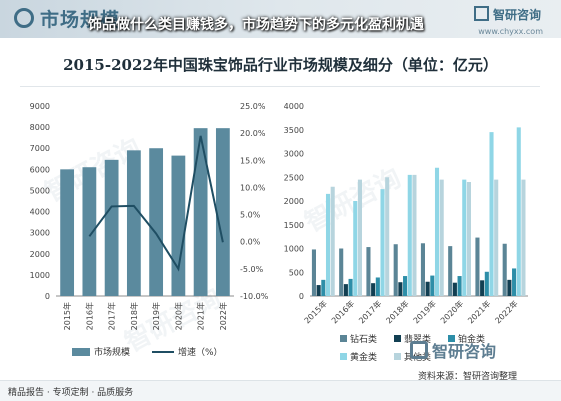  I want to click on y-tick-label: 500, so click(296, 272).